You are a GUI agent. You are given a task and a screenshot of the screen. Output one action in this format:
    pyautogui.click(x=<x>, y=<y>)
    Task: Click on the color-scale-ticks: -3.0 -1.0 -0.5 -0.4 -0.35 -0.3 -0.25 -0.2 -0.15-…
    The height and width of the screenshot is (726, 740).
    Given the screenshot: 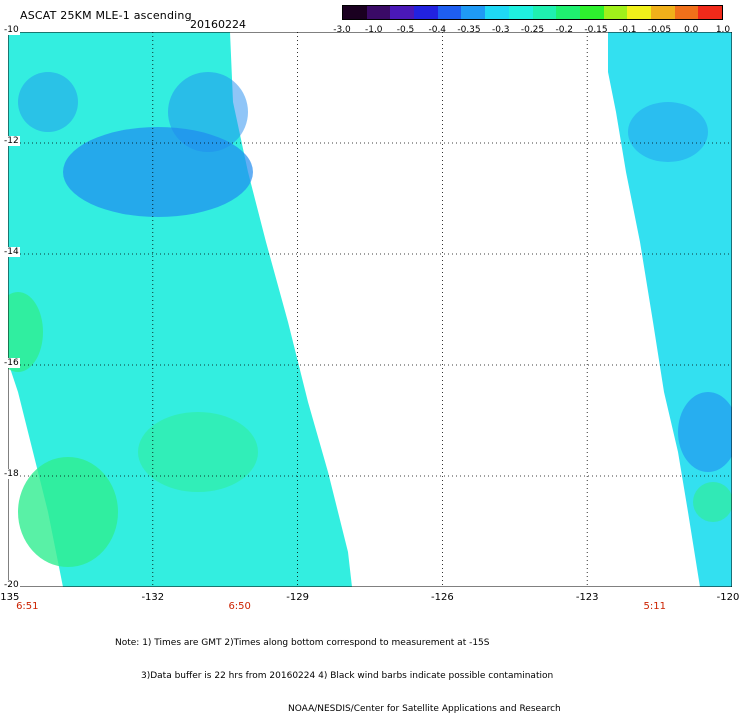 What is the action you would take?
    pyautogui.click(x=535, y=31)
    